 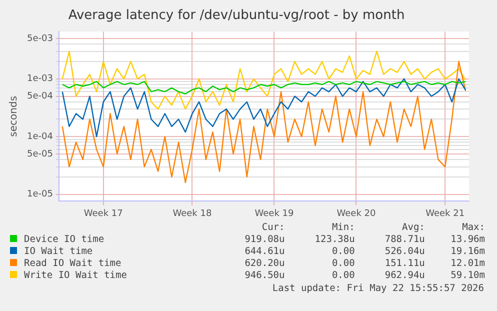 What do you see at coordinates (404, 240) in the screenshot?
I see `text: 788.71u` at bounding box center [404, 240].